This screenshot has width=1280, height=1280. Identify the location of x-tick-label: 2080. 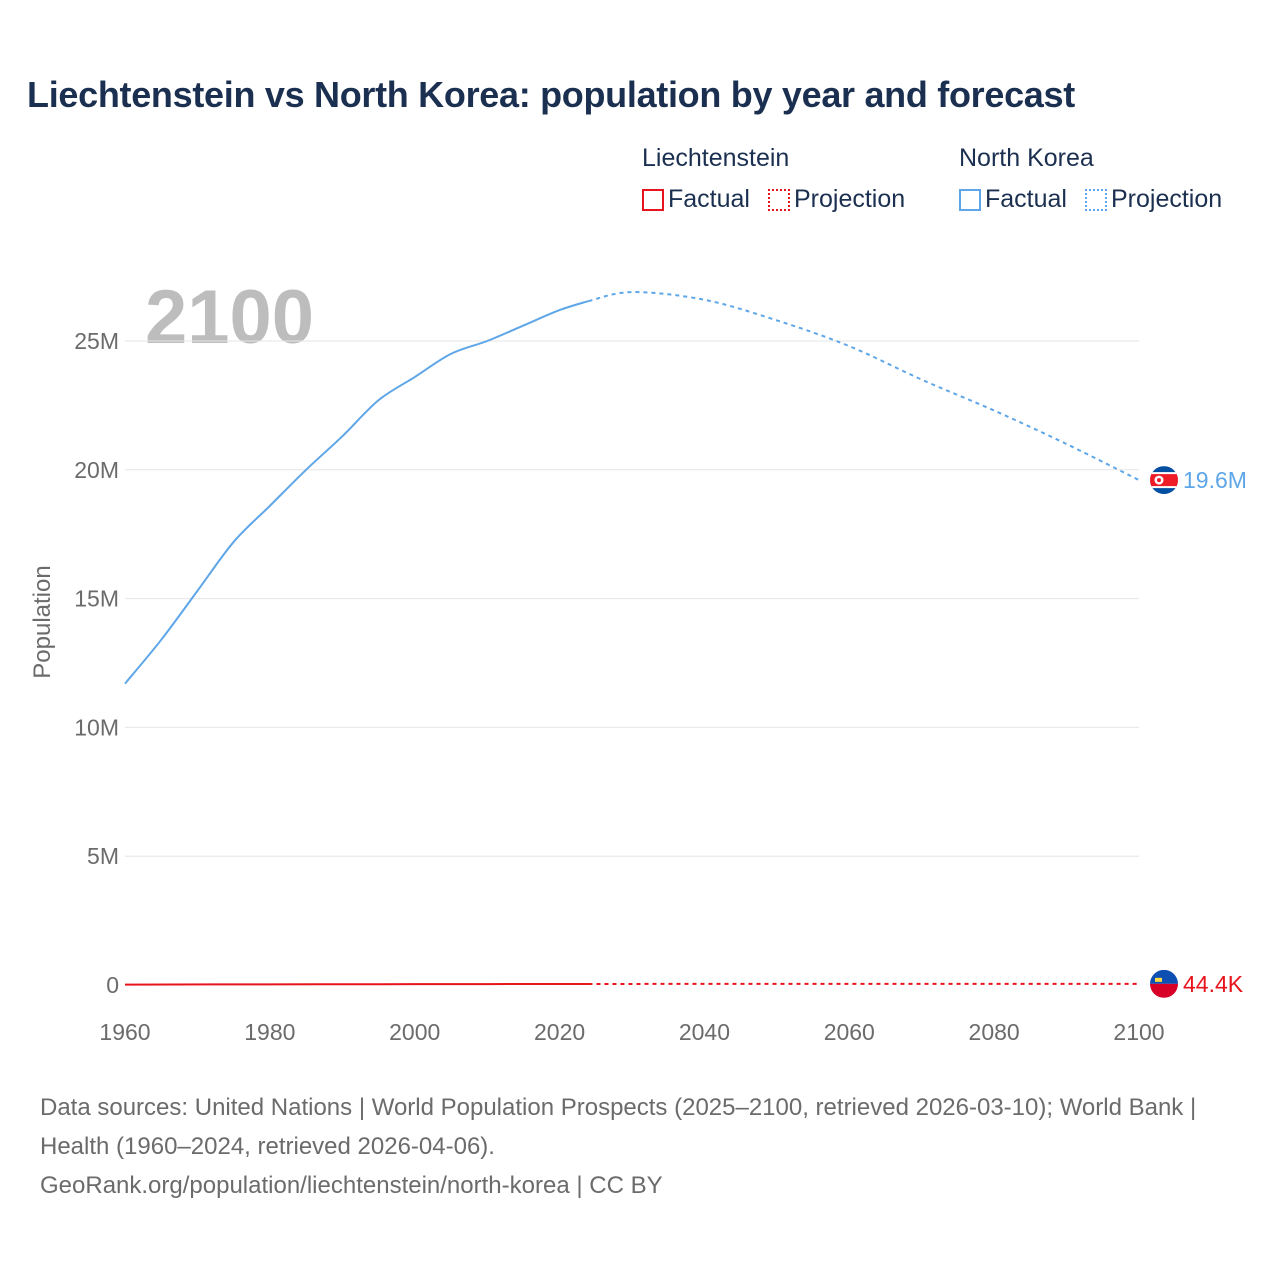
(994, 1032).